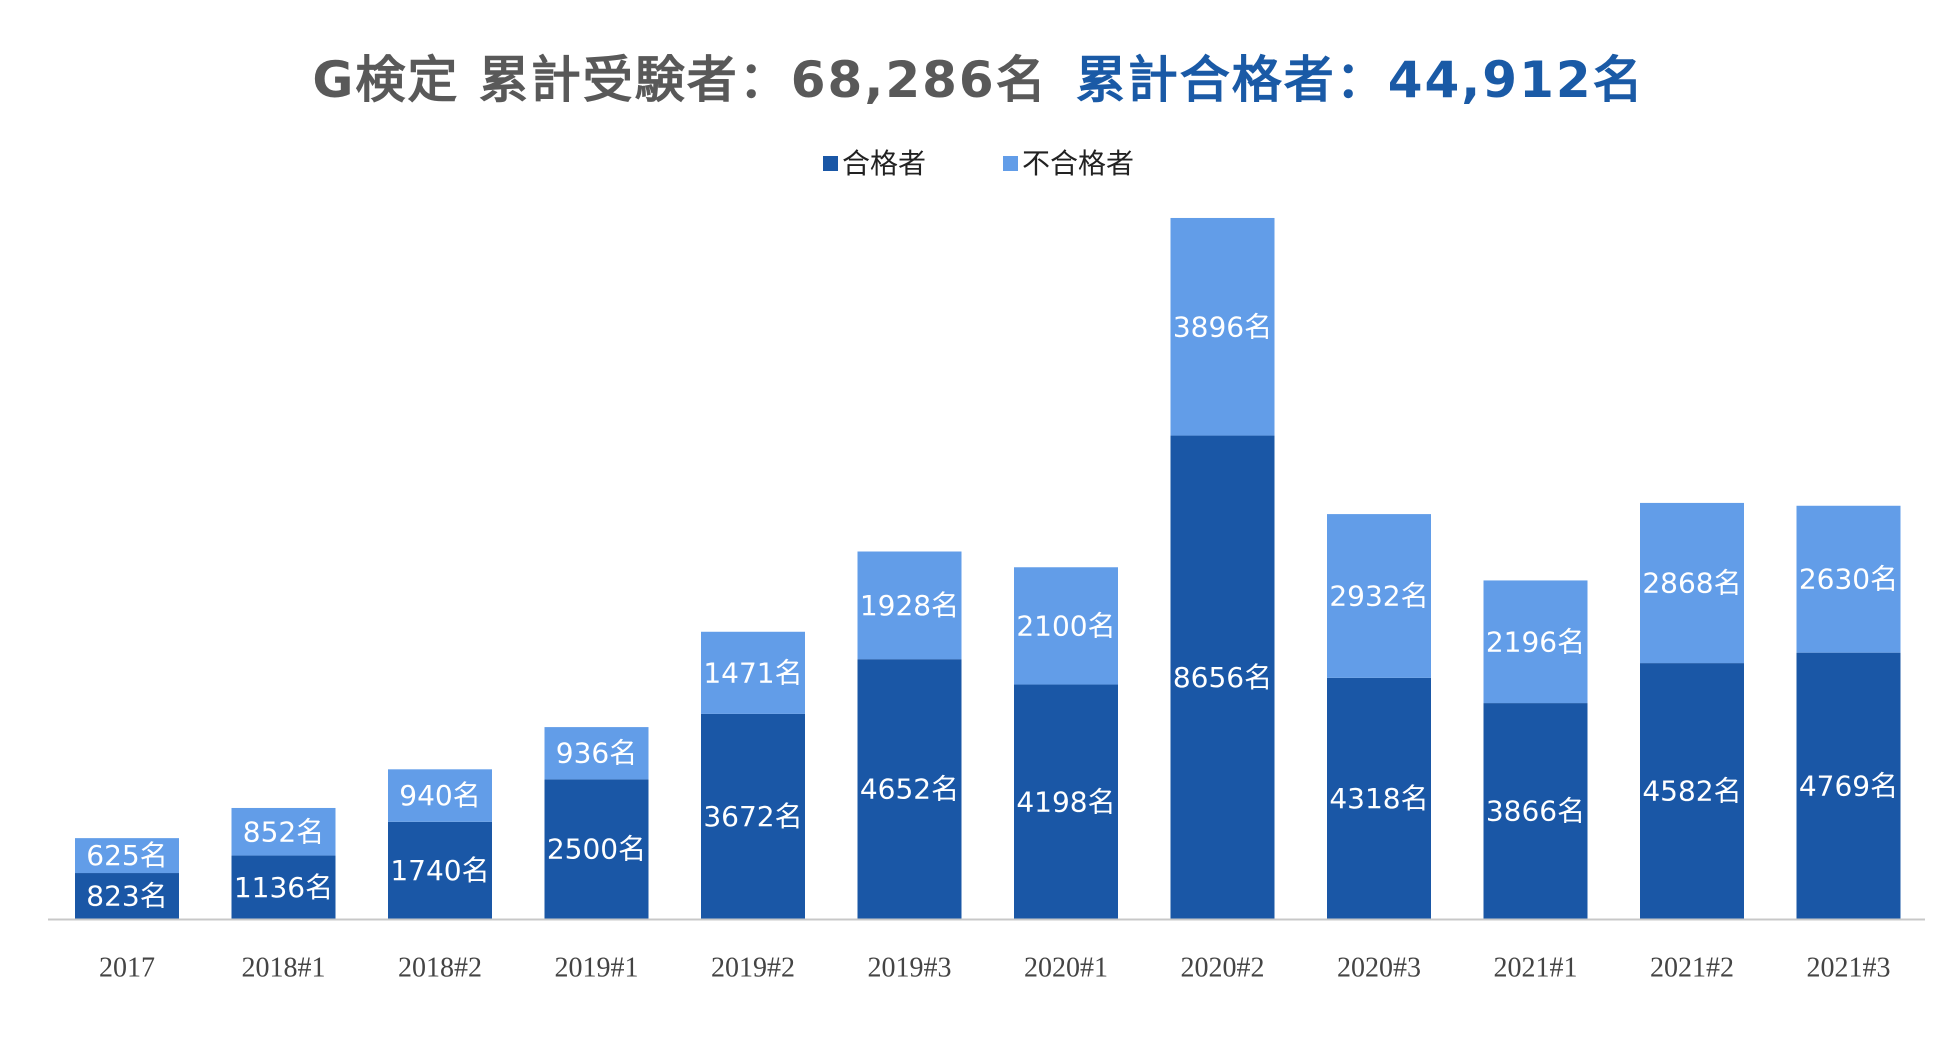 The height and width of the screenshot is (1045, 1957). Describe the element at coordinates (1692, 968) in the screenshot. I see `x-tick-label: 2021#2` at that location.